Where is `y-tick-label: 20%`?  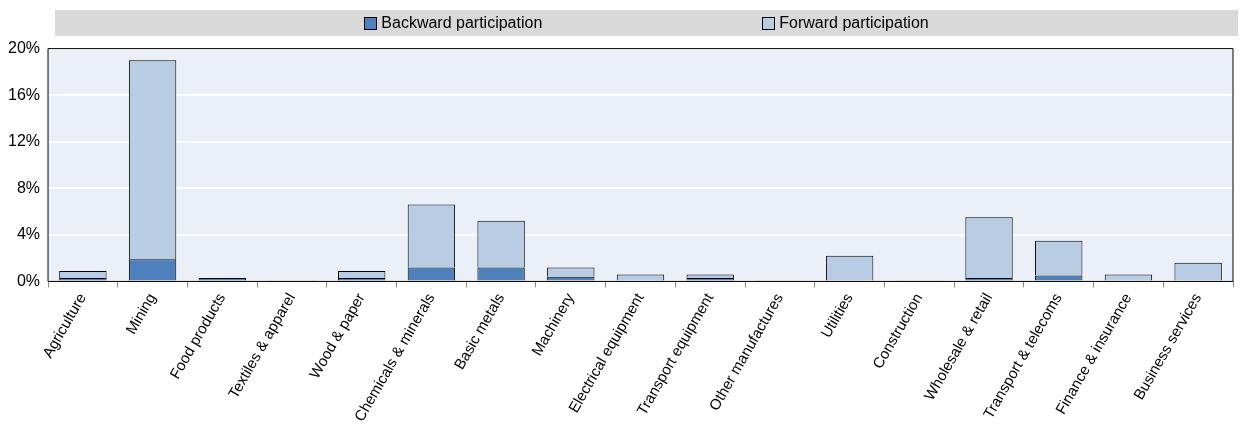 y-tick-label: 20% is located at coordinates (24, 48).